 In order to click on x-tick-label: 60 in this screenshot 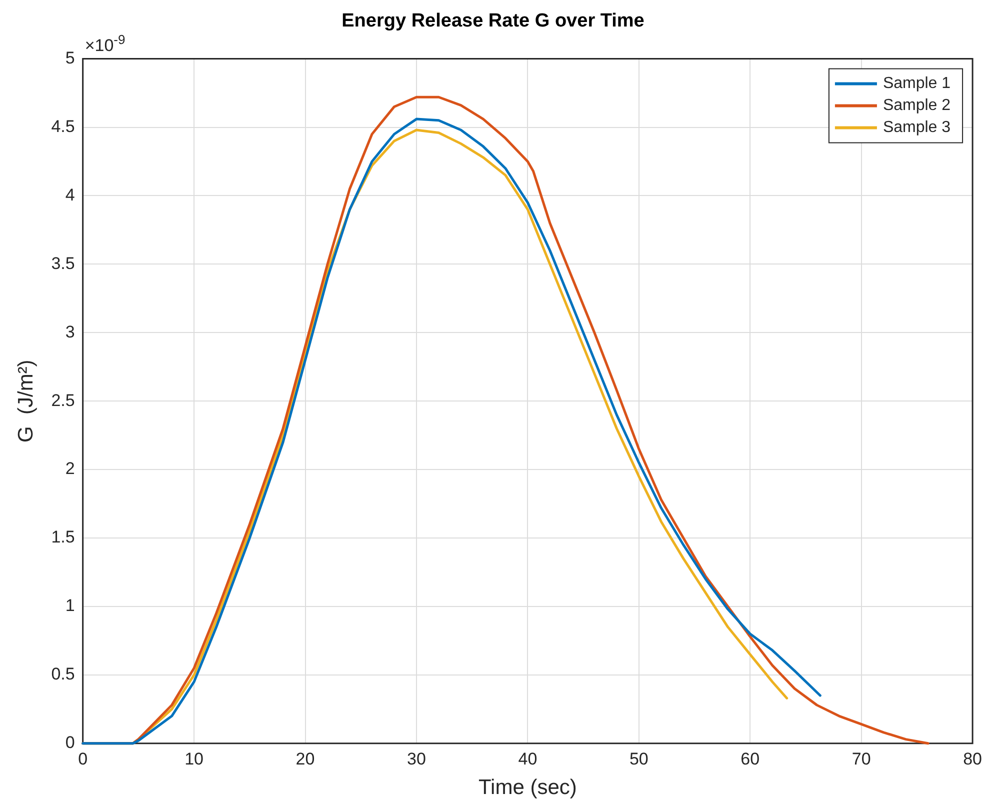, I will do `click(750, 758)`.